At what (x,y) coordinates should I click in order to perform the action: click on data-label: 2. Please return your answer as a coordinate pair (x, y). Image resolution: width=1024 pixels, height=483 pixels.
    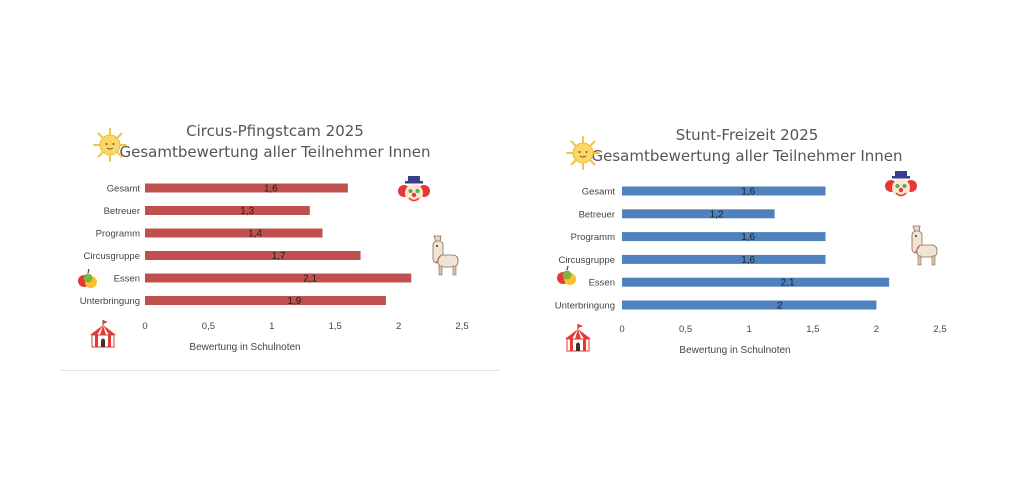
    Looking at the image, I should click on (780, 306).